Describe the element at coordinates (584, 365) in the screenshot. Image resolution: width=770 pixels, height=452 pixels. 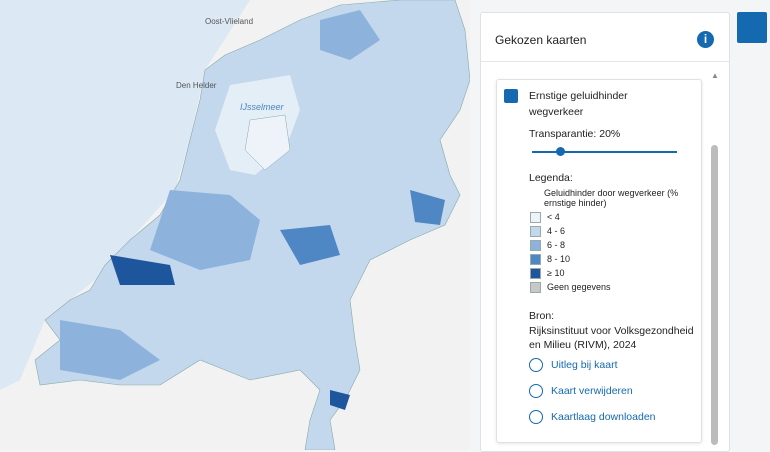
I see `action-label: Uitleg bij kaart` at that location.